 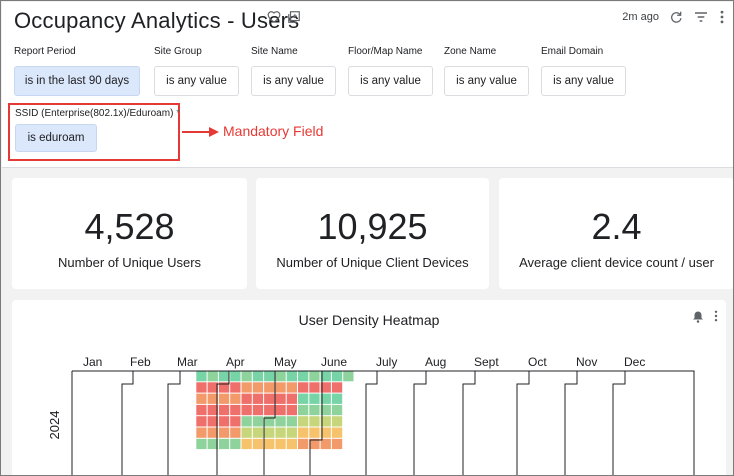 I want to click on month-label: Apr, so click(x=235, y=362).